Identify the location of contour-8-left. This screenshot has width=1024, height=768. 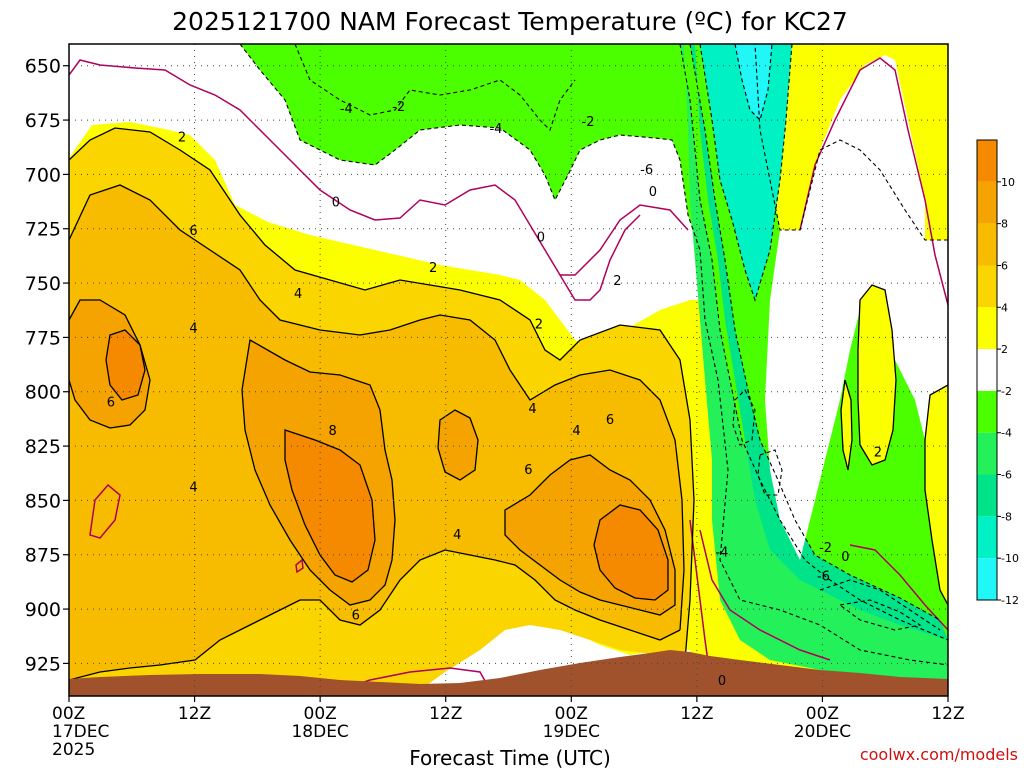
(125, 365).